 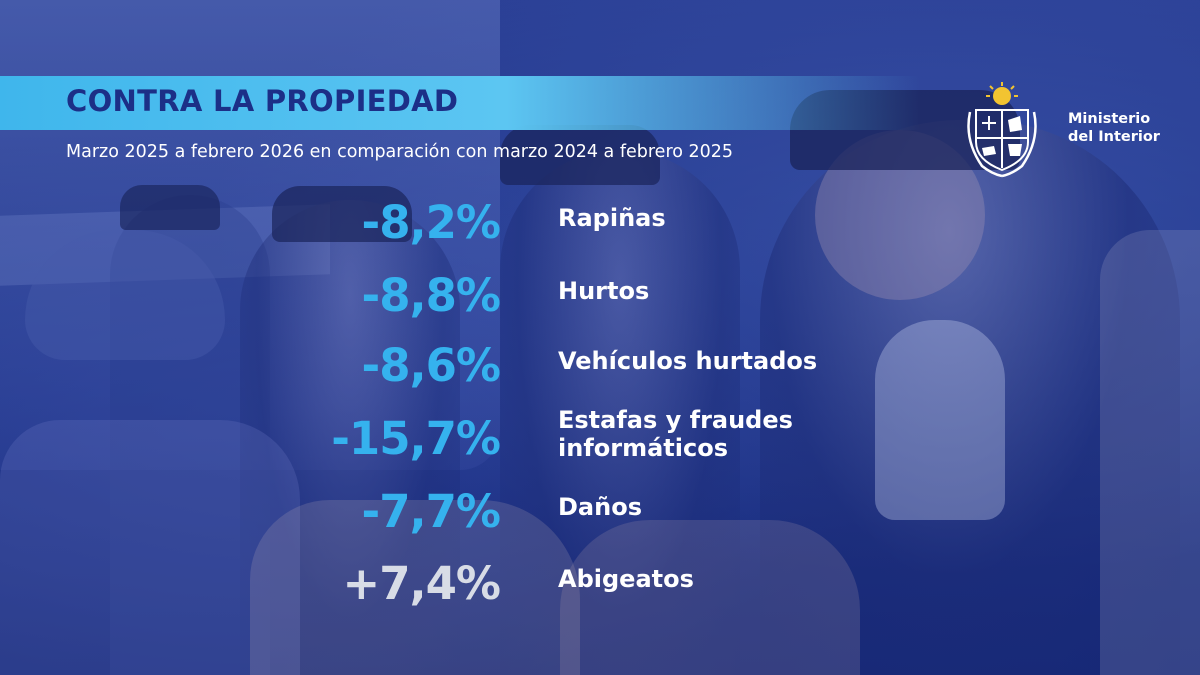 What do you see at coordinates (1114, 137) in the screenshot?
I see `ministry-name-line-2: del Interior` at bounding box center [1114, 137].